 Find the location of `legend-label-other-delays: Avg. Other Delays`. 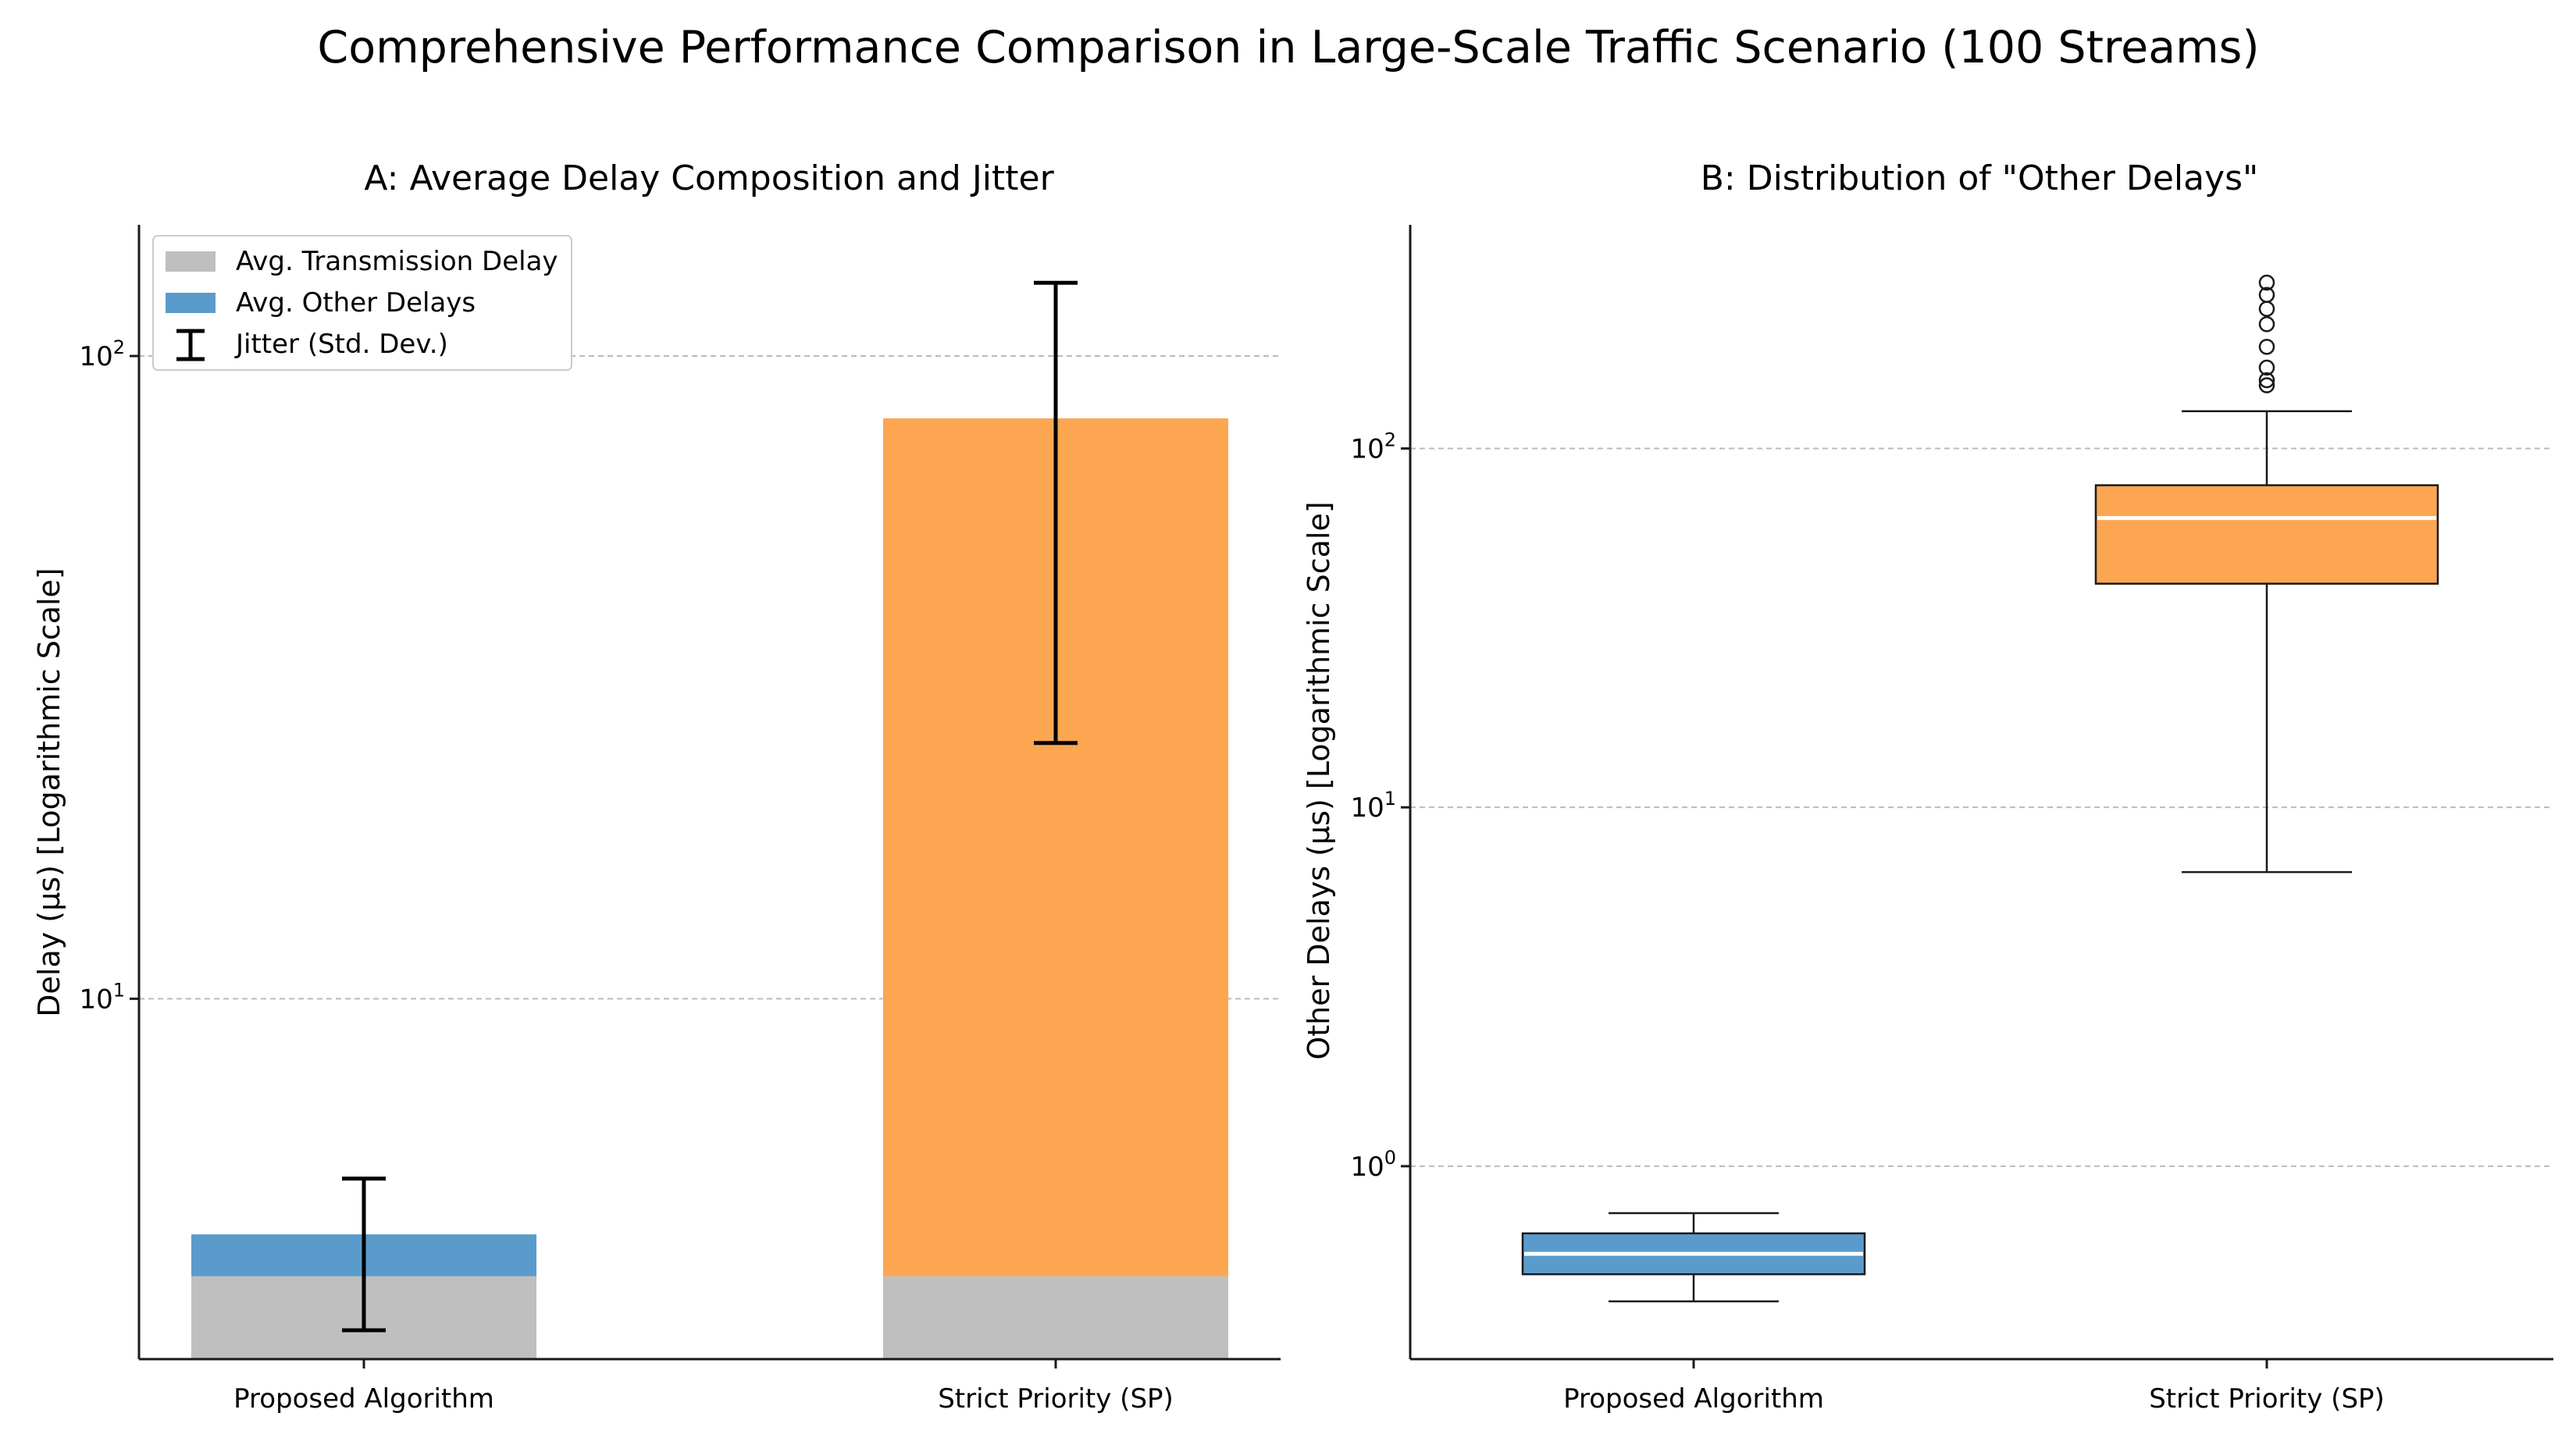

legend-label-other-delays: Avg. Other Delays is located at coordinates (356, 303).